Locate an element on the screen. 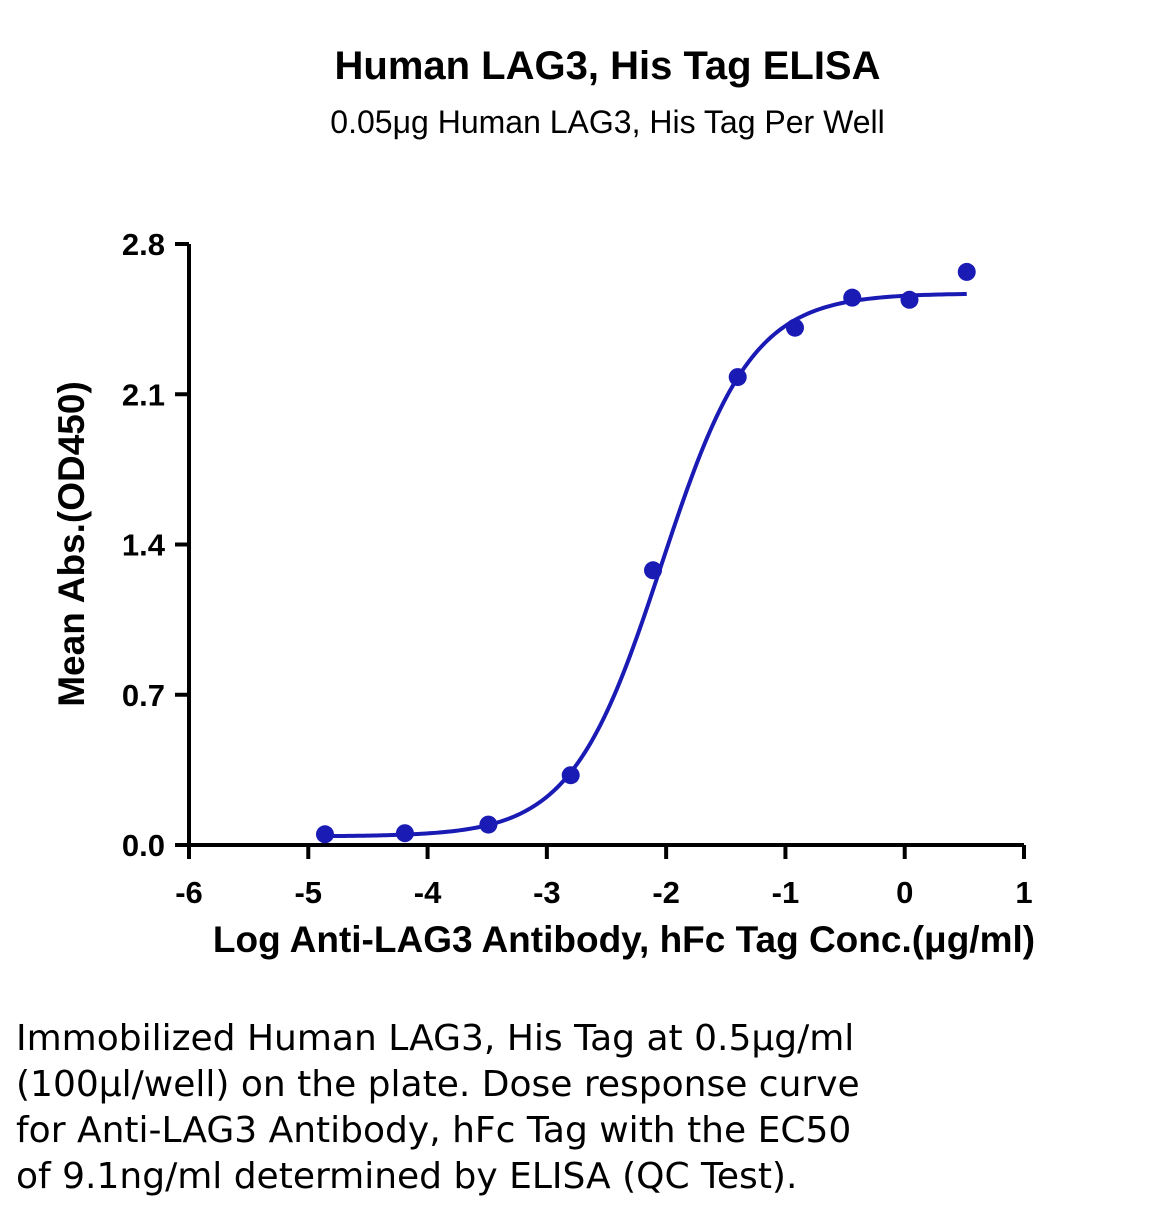 The height and width of the screenshot is (1216, 1149). y-tick-label: 0.7 is located at coordinates (143, 695).